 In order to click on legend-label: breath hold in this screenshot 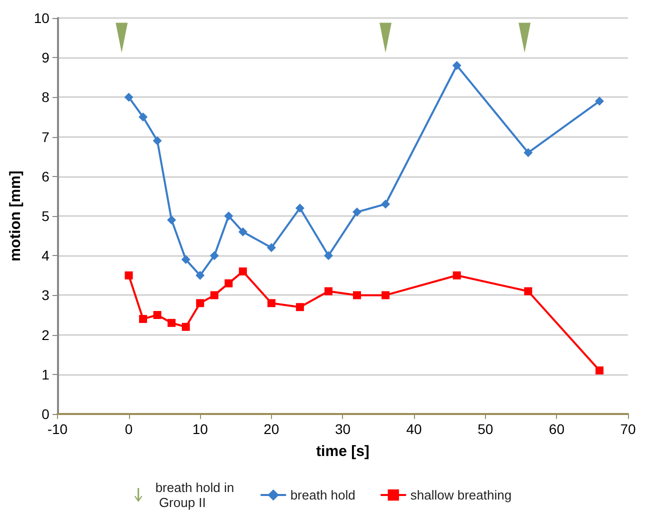, I will do `click(323, 495)`.